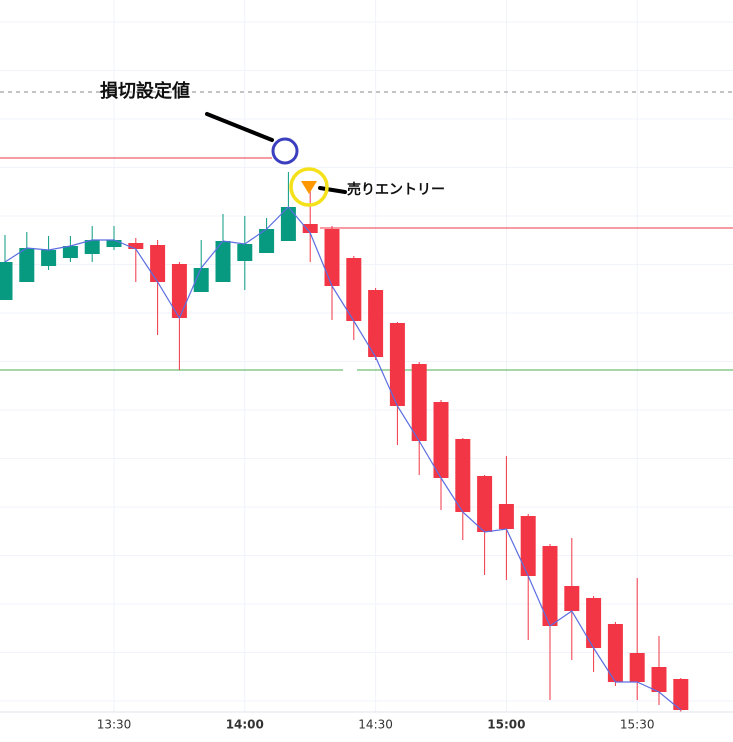  I want to click on x-tick-label: 14:30, so click(375, 725).